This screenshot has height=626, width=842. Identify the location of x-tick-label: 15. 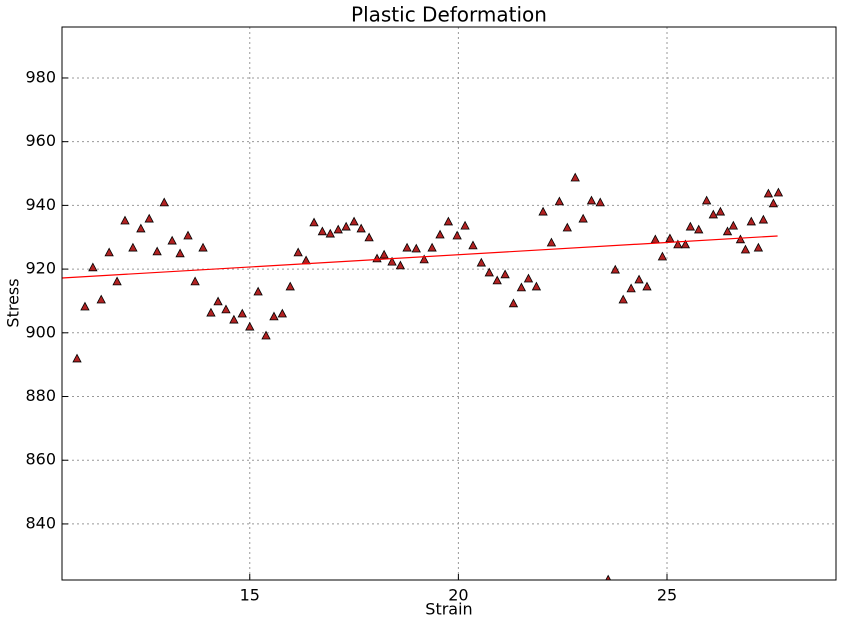
(250, 595).